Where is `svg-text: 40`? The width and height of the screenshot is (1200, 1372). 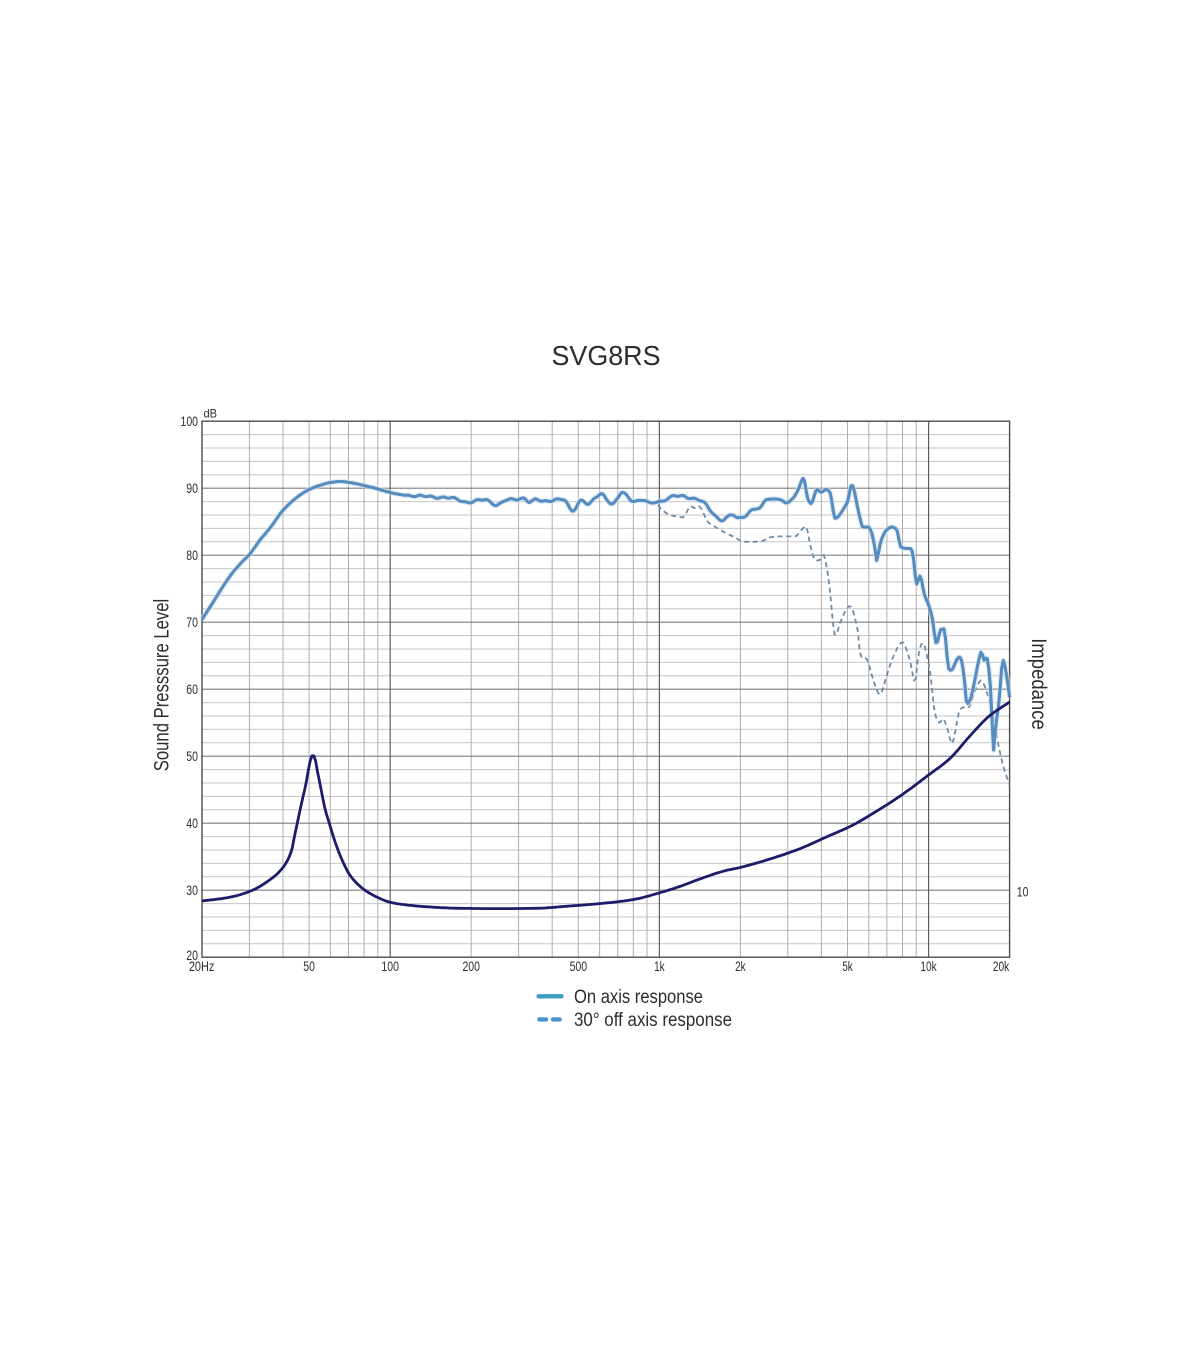
svg-text: 40 is located at coordinates (192, 823).